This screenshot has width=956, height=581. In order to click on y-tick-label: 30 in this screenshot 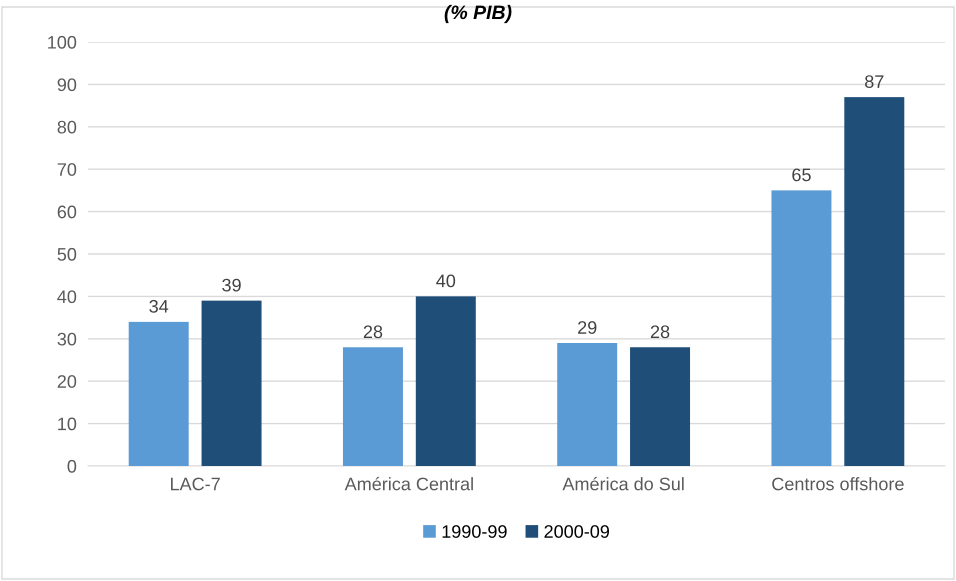, I will do `click(66, 339)`.